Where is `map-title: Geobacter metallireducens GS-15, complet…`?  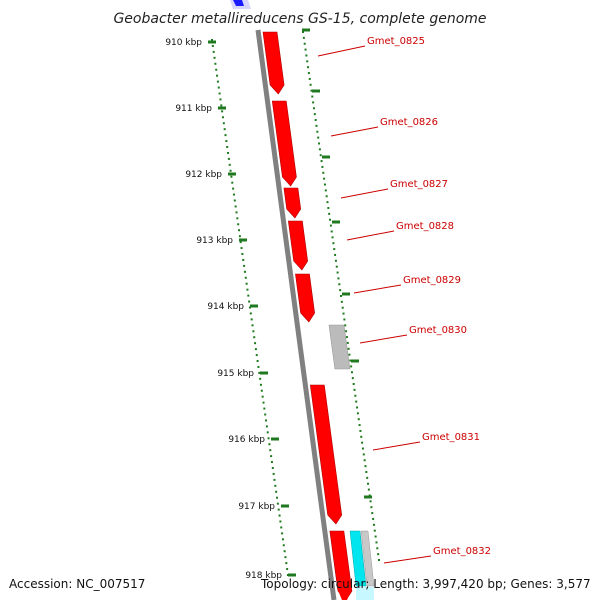 map-title: Geobacter metallireducens GS-15, complet… is located at coordinates (299, 19).